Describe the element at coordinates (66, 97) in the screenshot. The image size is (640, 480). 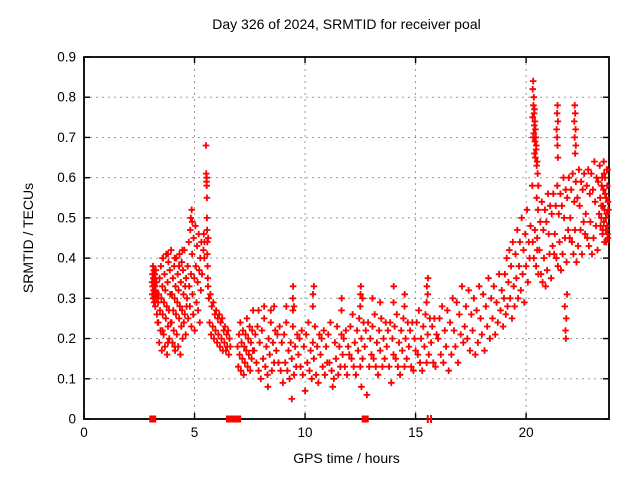
I see `y-tick-label: 0.8` at that location.